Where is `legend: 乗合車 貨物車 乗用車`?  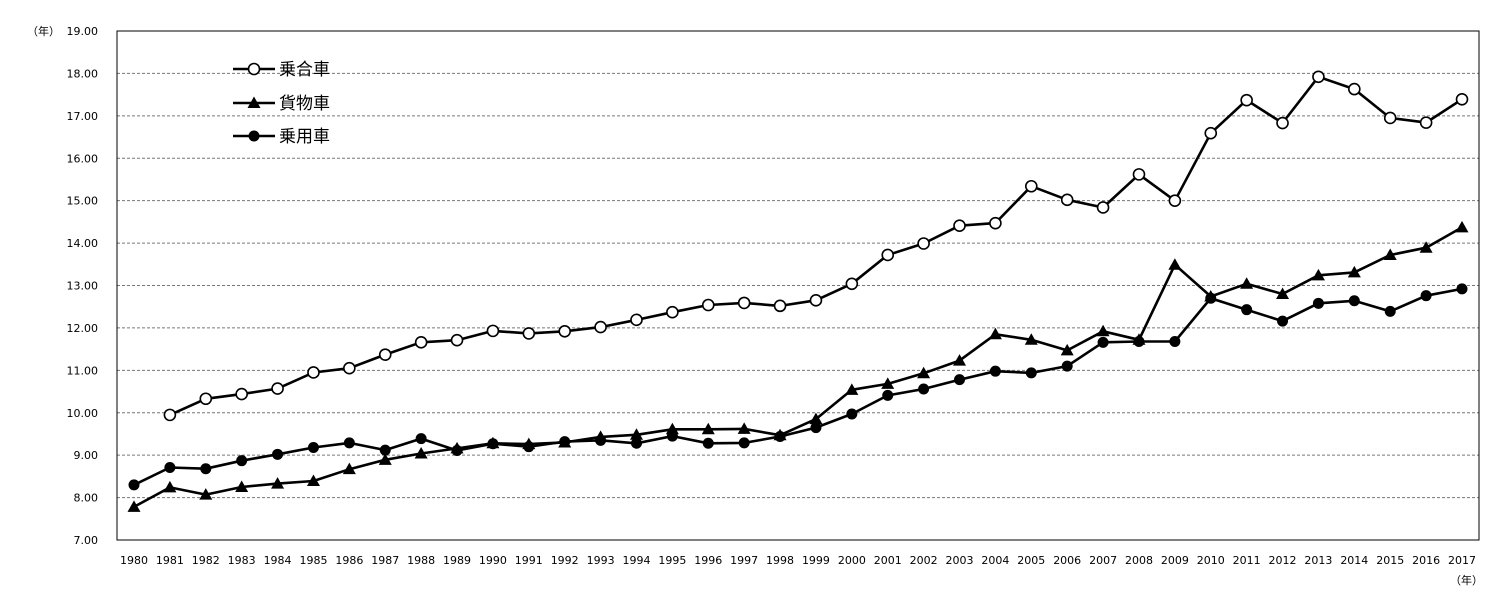
legend: 乗合車 貨物車 乗用車 is located at coordinates (281, 103).